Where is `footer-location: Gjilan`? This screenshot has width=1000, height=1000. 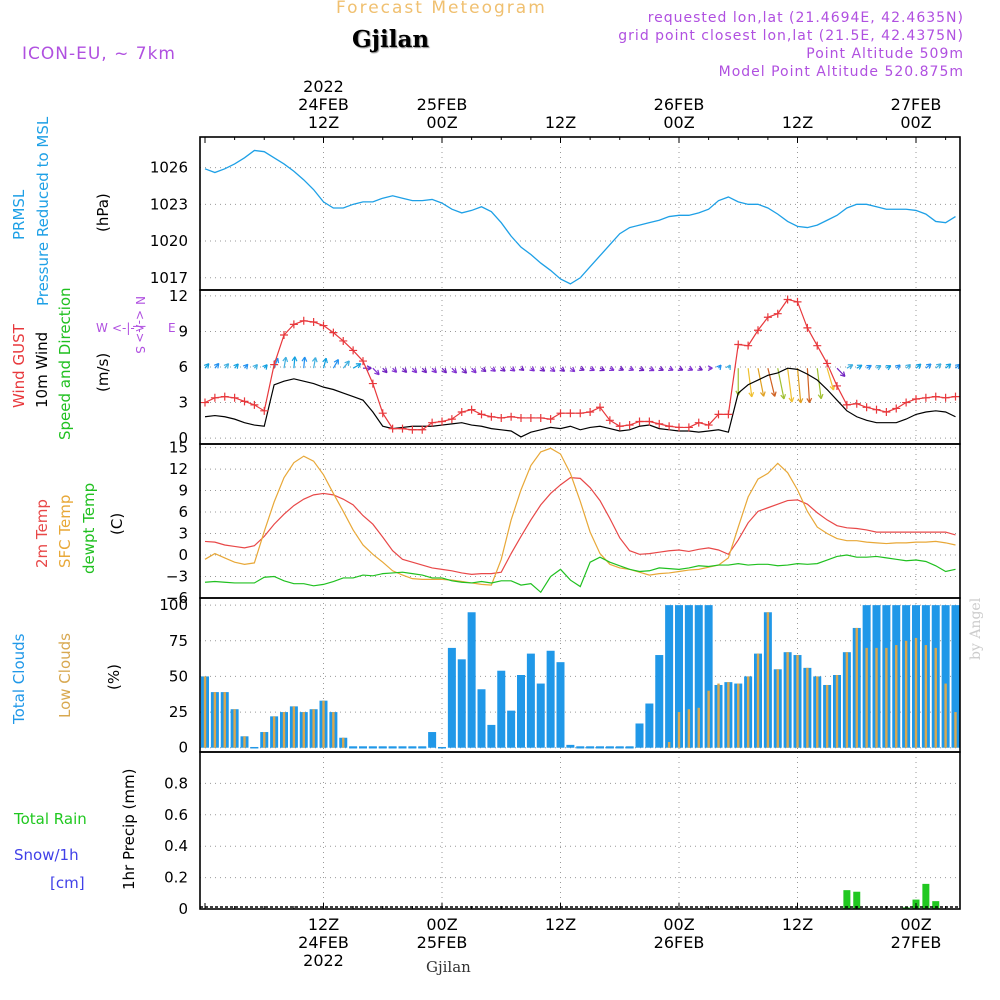
footer-location: Gjilan is located at coordinates (448, 967).